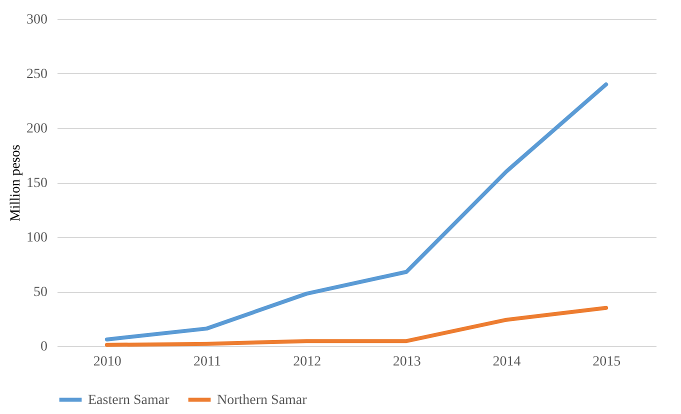  I want to click on x-tick-label: 2010, so click(107, 362).